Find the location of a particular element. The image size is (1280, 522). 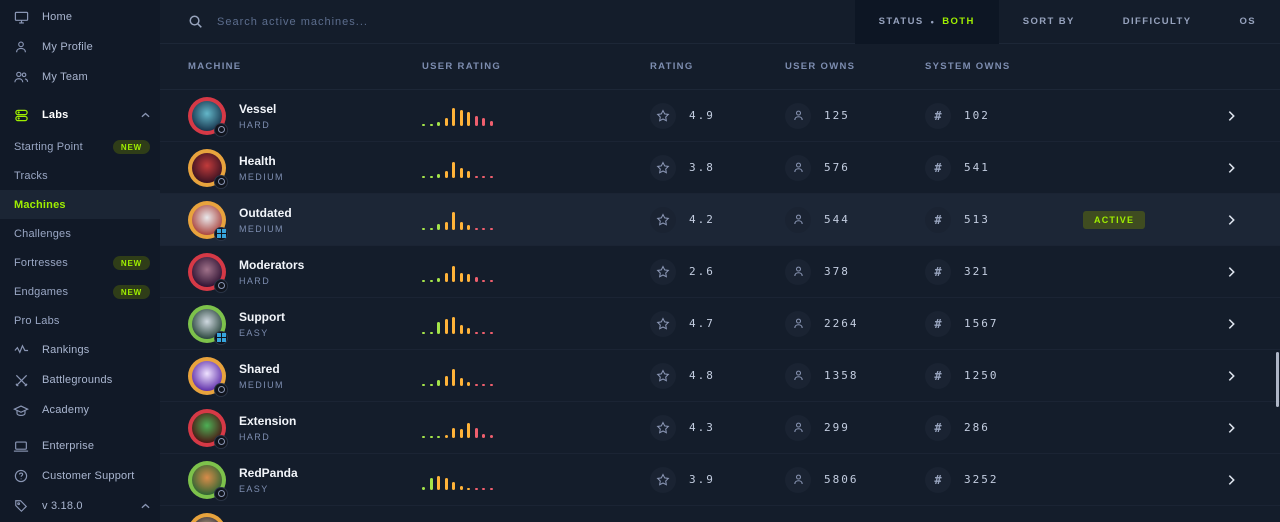

rating-value: 3.8 is located at coordinates (702, 167).